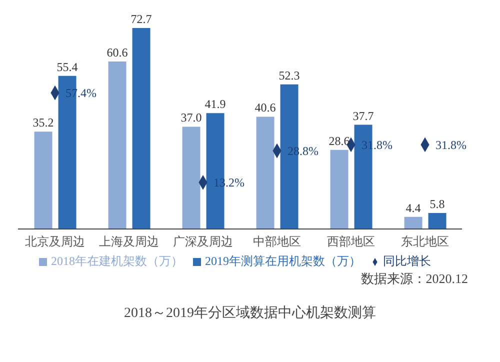  What do you see at coordinates (215, 104) in the screenshot?
I see `data-label: 41.9` at bounding box center [215, 104].